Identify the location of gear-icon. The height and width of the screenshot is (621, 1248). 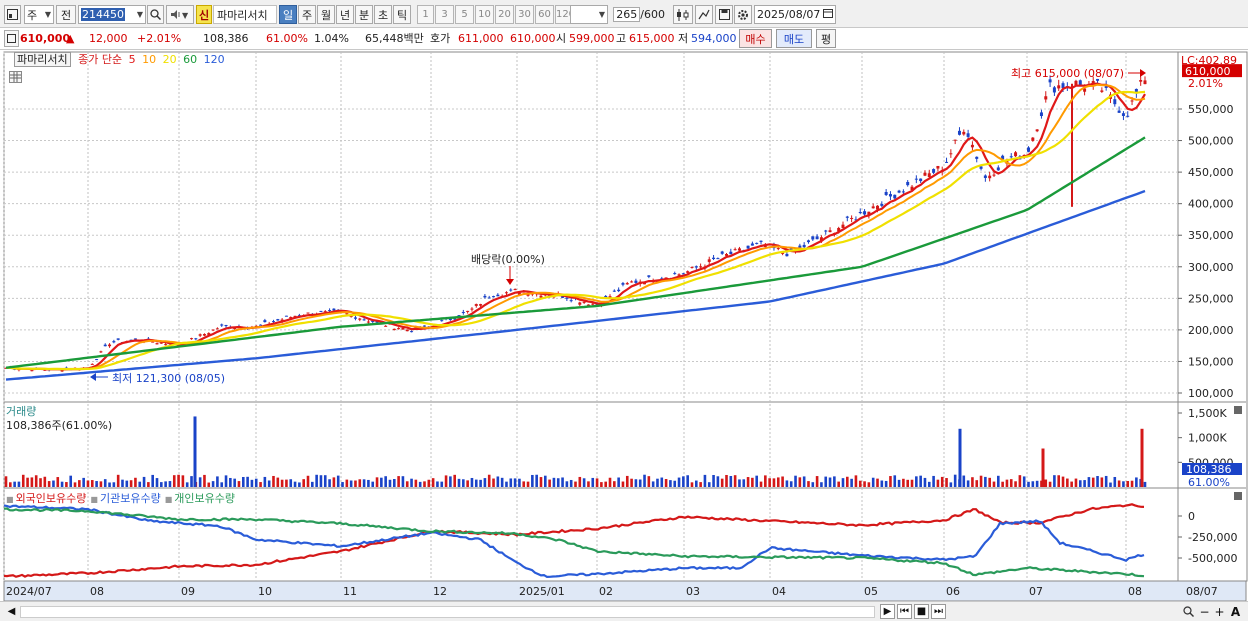
(743, 14).